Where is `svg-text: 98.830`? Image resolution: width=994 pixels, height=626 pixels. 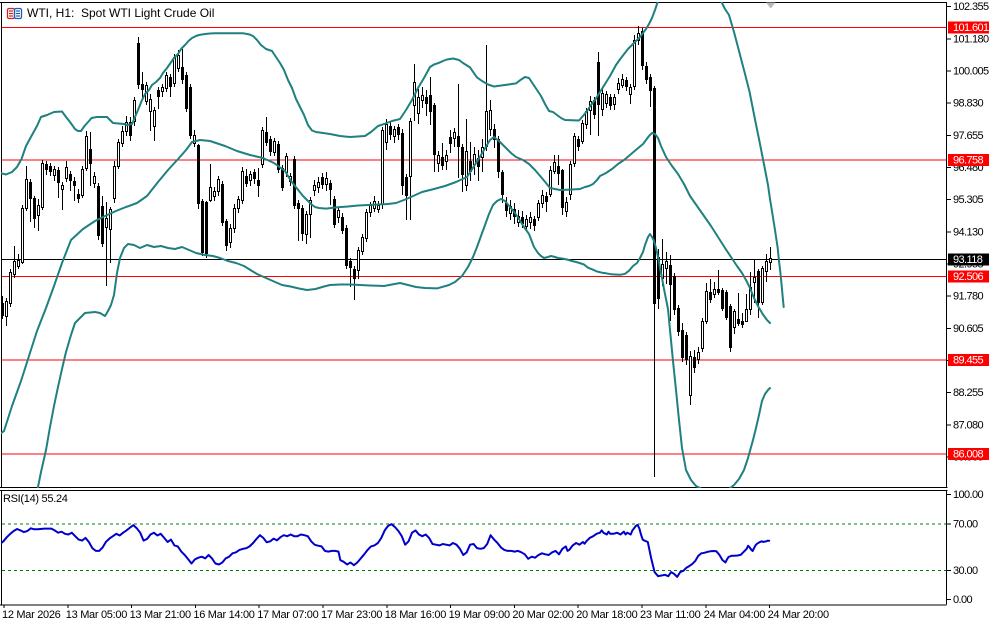 svg-text: 98.830 is located at coordinates (968, 104).